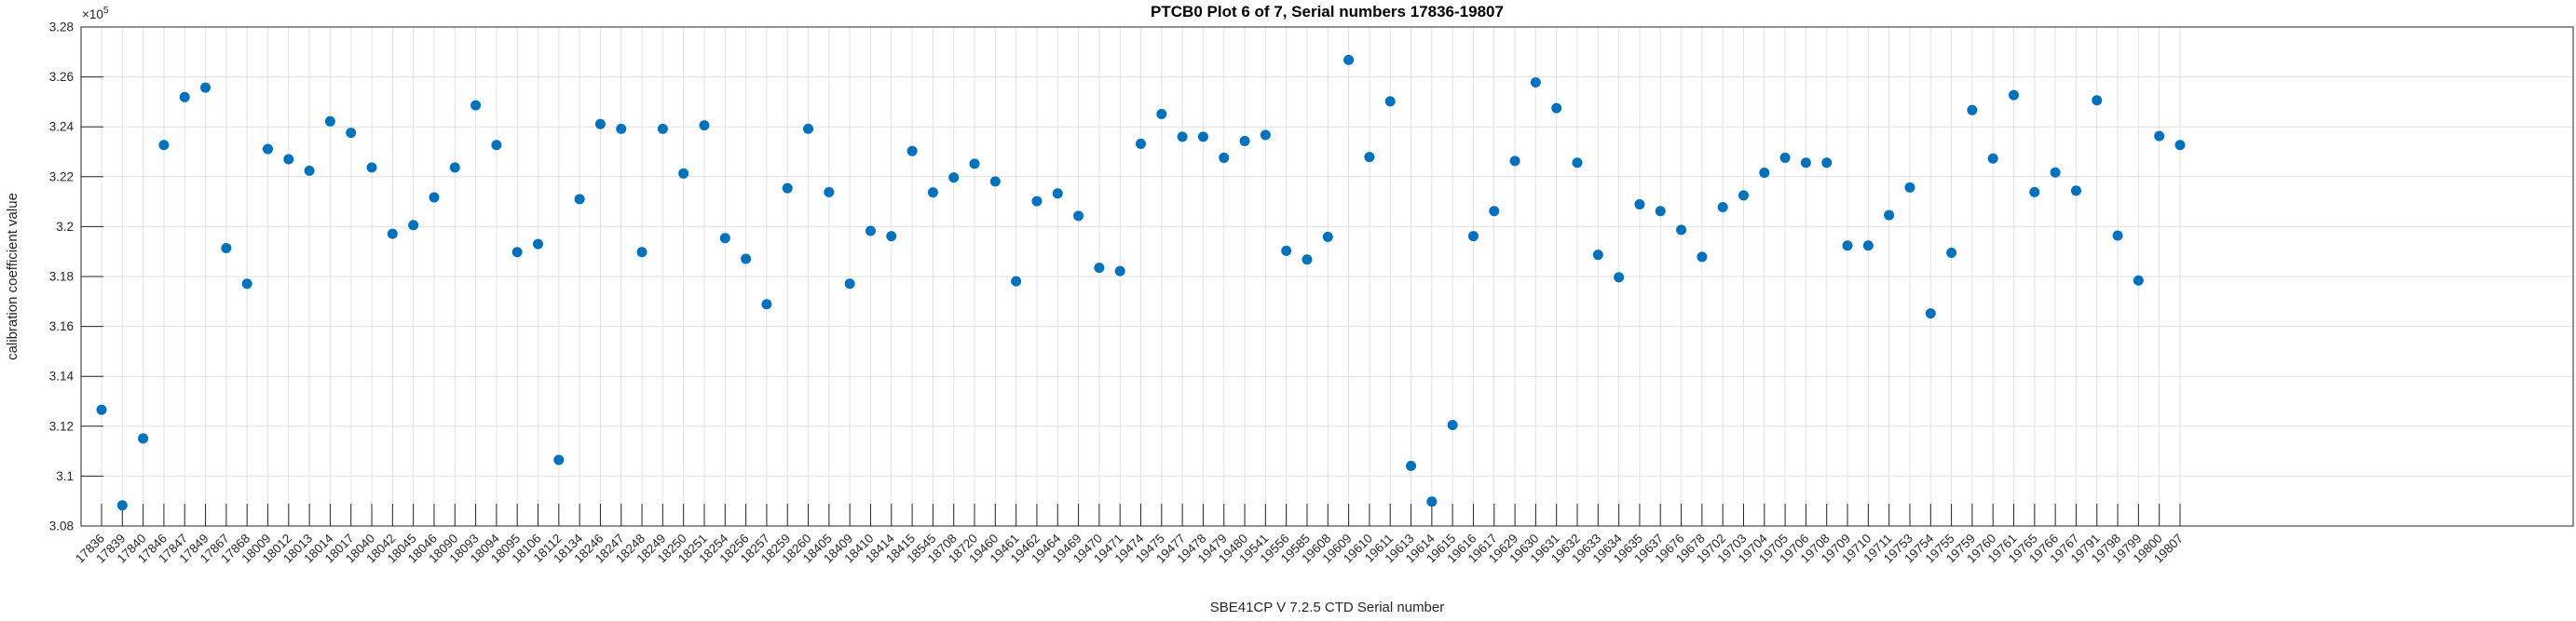  What do you see at coordinates (61, 326) in the screenshot?
I see `y-tick-label: 3.16` at bounding box center [61, 326].